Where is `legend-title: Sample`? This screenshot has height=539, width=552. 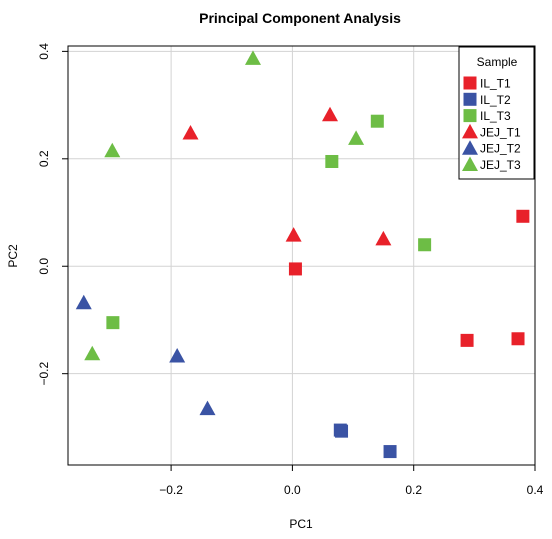
legend-title: Sample is located at coordinates (497, 62).